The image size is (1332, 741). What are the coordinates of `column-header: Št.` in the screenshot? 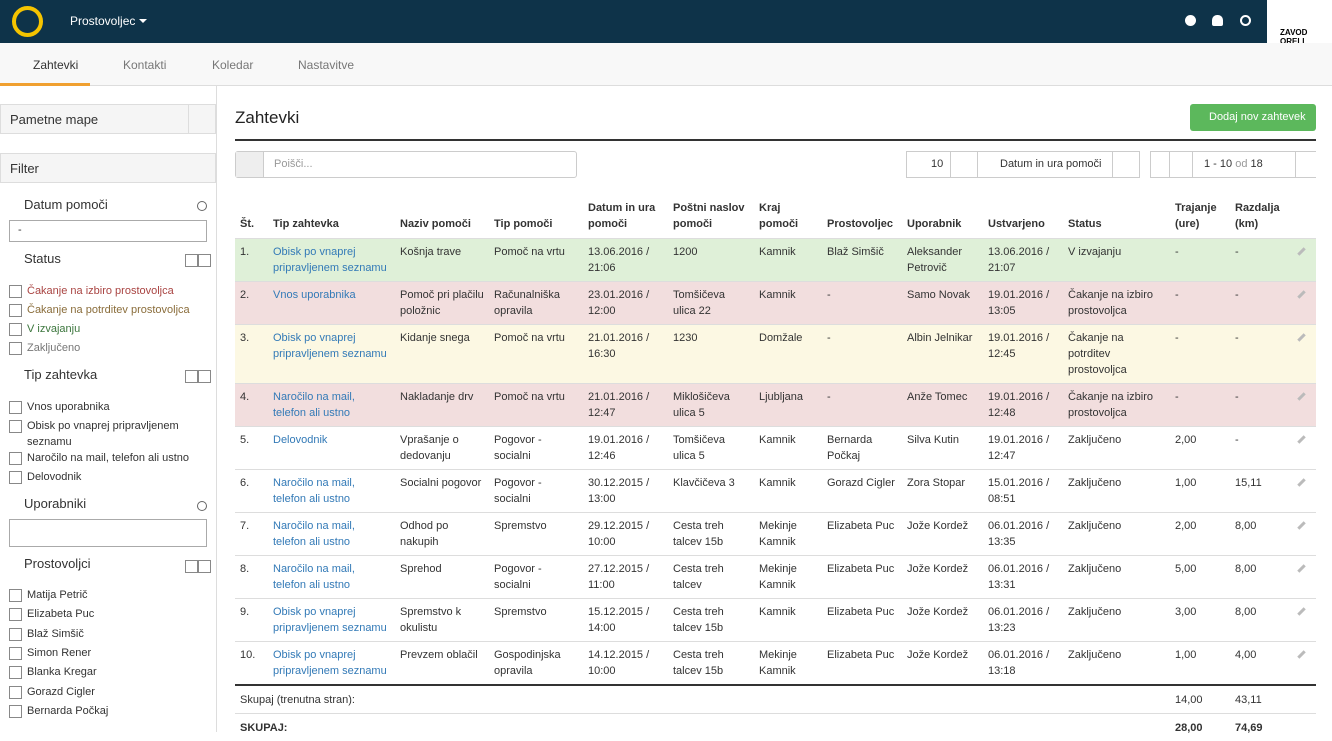 It's located at (251, 219).